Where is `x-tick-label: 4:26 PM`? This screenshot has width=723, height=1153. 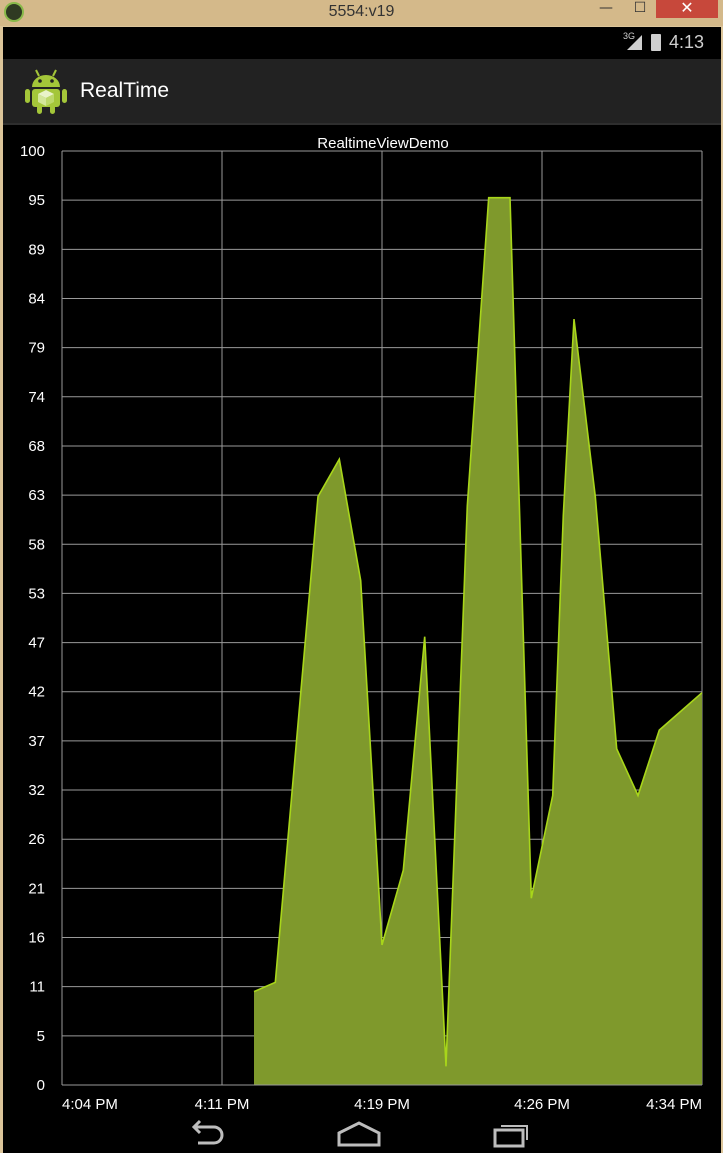 x-tick-label: 4:26 PM is located at coordinates (542, 1104).